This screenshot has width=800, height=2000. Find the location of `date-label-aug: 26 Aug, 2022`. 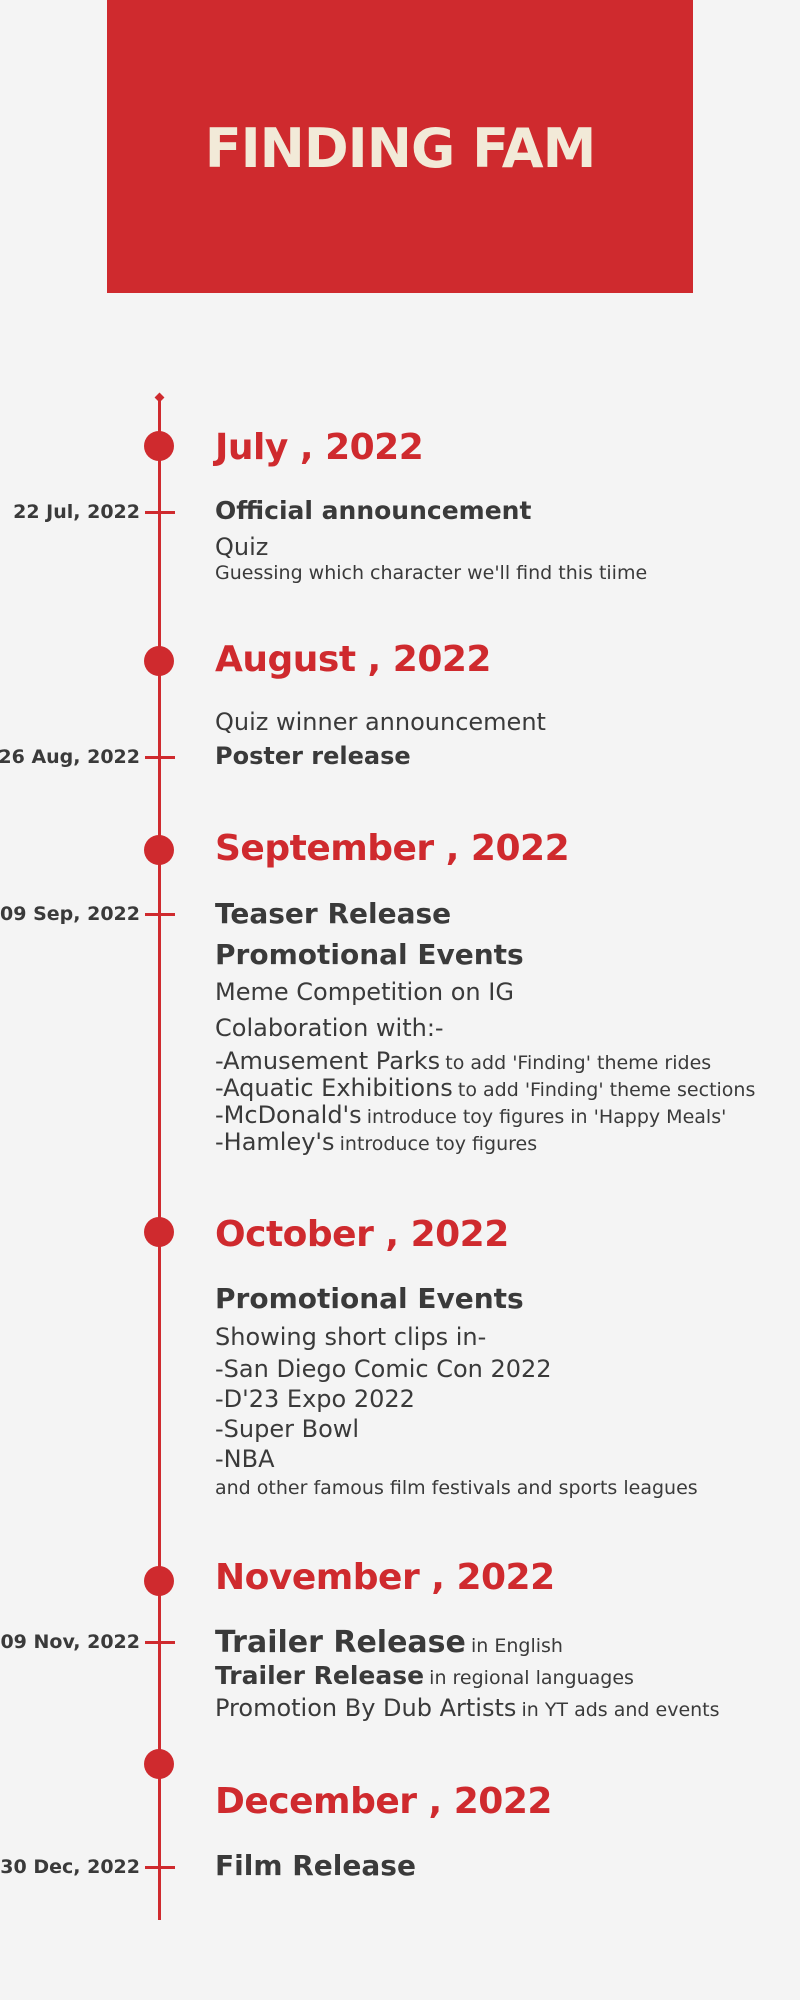

date-label-aug: 26 Aug, 2022 is located at coordinates (70, 757).